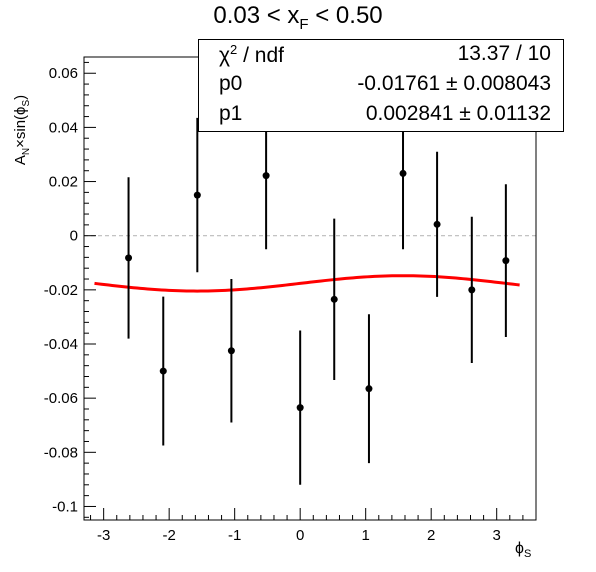 The image size is (596, 572). What do you see at coordinates (61, 452) in the screenshot?
I see `y-tick-label: -0.08` at bounding box center [61, 452].